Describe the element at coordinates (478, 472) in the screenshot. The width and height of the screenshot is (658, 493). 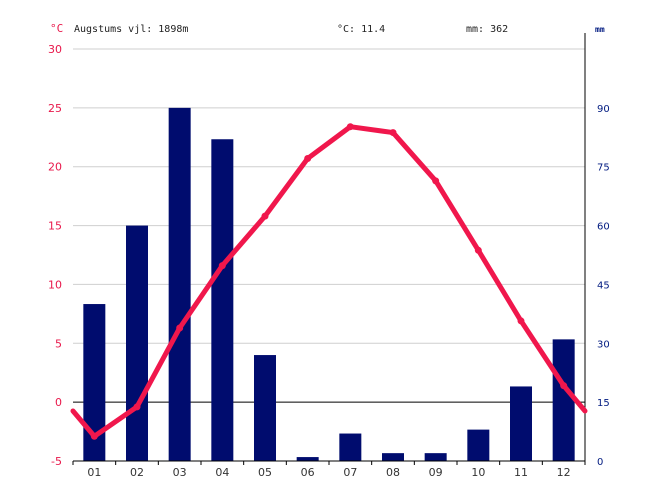
I see `month-label: 10` at that location.